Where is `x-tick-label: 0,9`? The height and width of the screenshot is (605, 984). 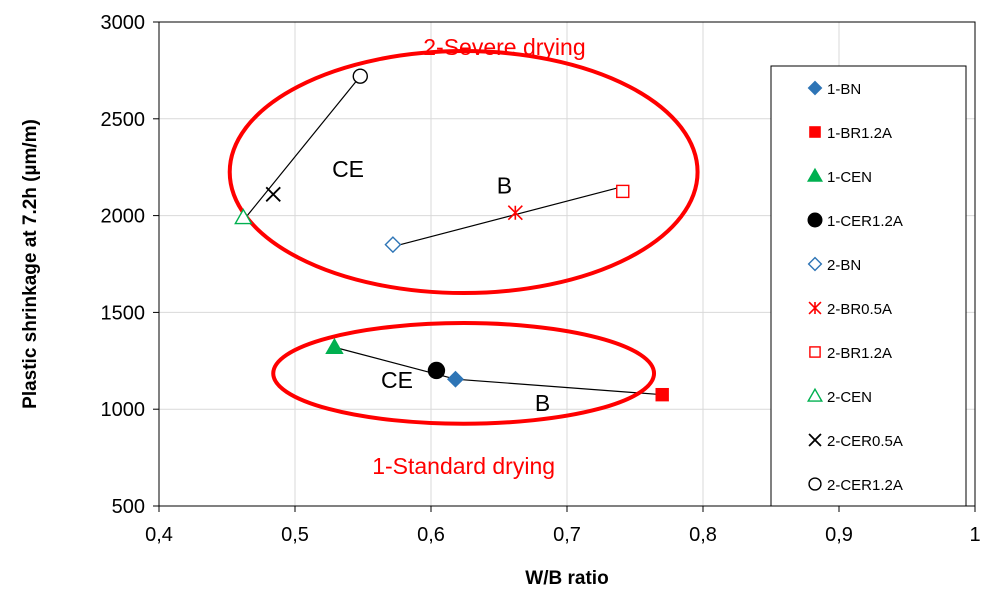 x-tick-label: 0,9 is located at coordinates (839, 535).